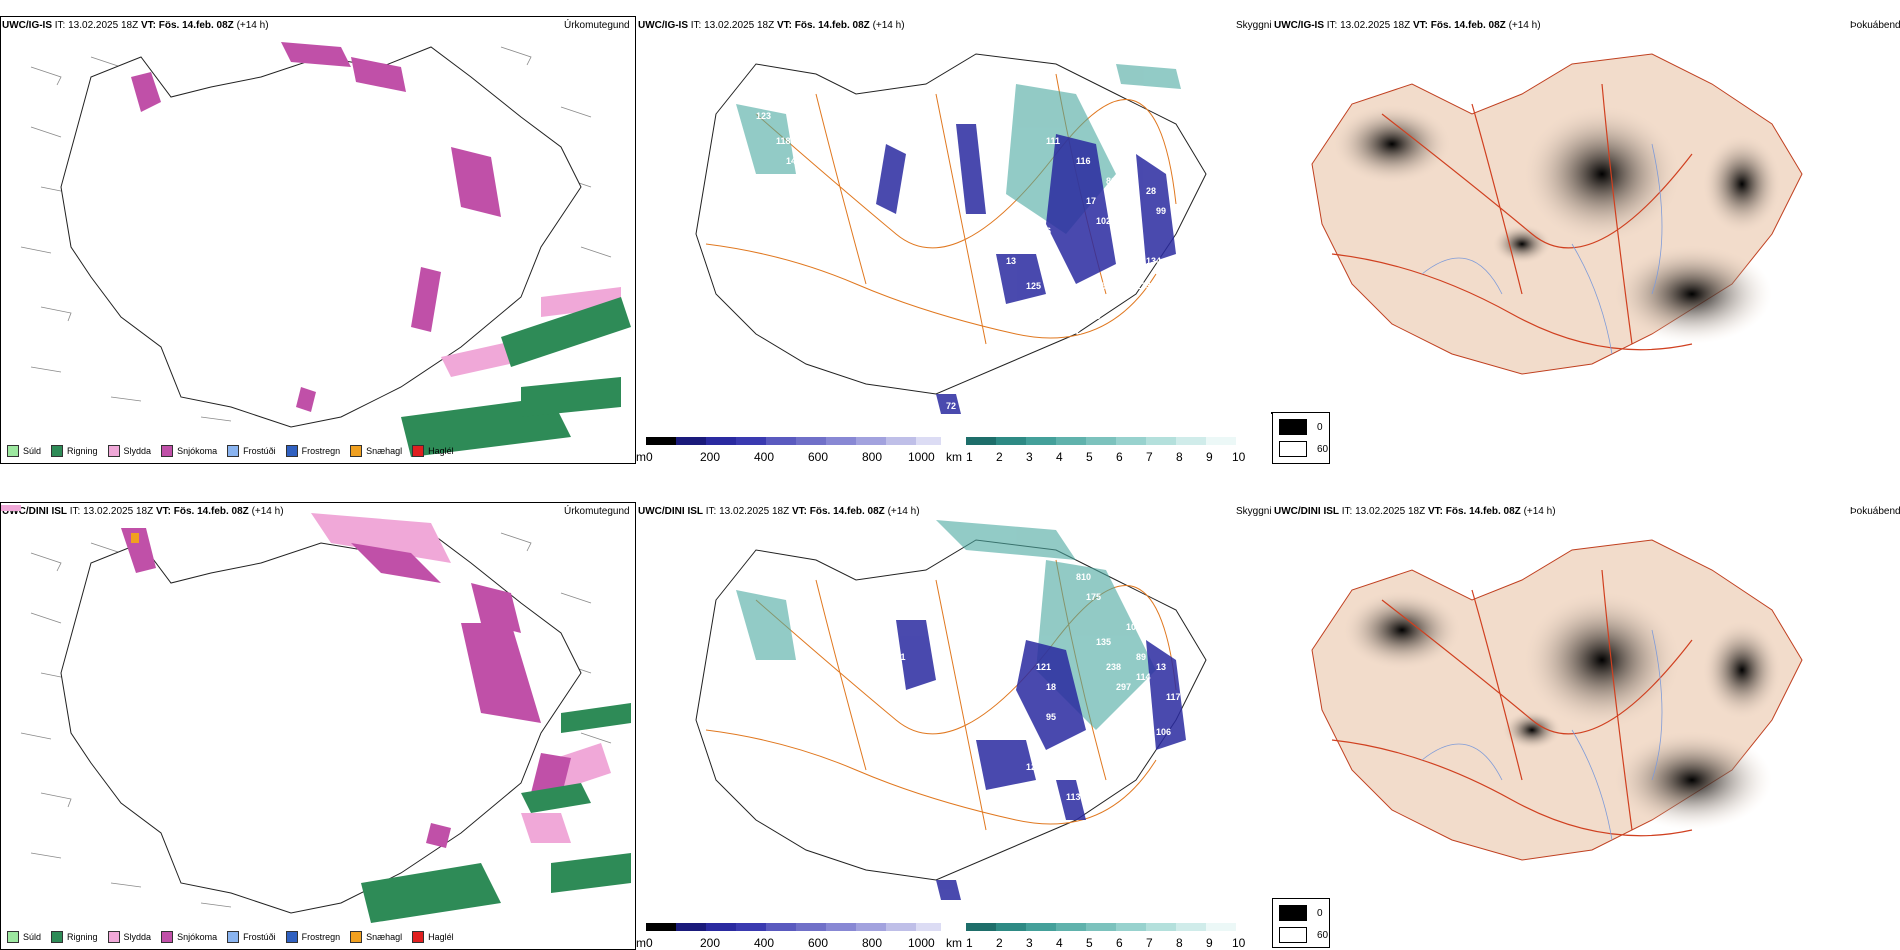 This screenshot has width=1900, height=950. What do you see at coordinates (1083, 577) in the screenshot?
I see `cloud-value-label: 810` at bounding box center [1083, 577].